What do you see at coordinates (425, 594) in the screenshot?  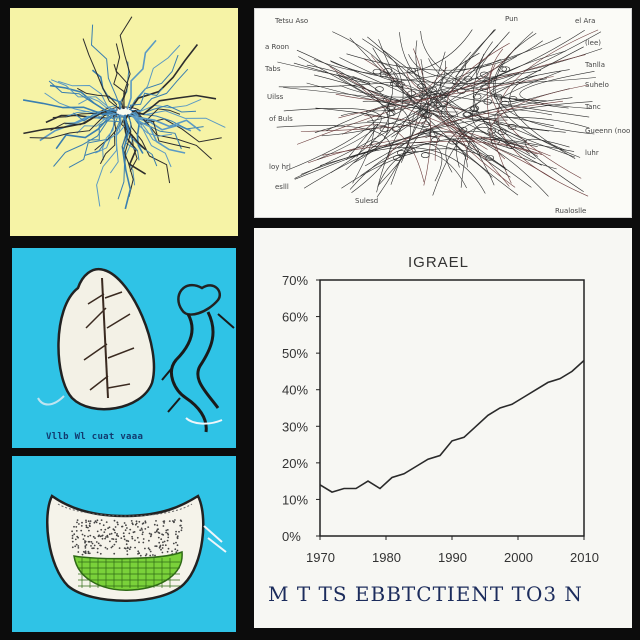 I see `chart-footer-text: M T TS EBBTCTIENT TO3 N` at bounding box center [425, 594].